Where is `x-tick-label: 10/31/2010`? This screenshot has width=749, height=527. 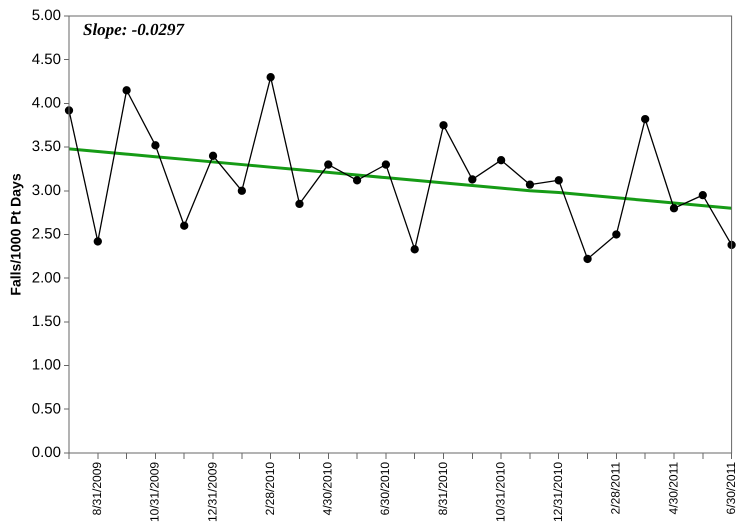
x-tick-label: 10/31/2010 is located at coordinates (500, 492).